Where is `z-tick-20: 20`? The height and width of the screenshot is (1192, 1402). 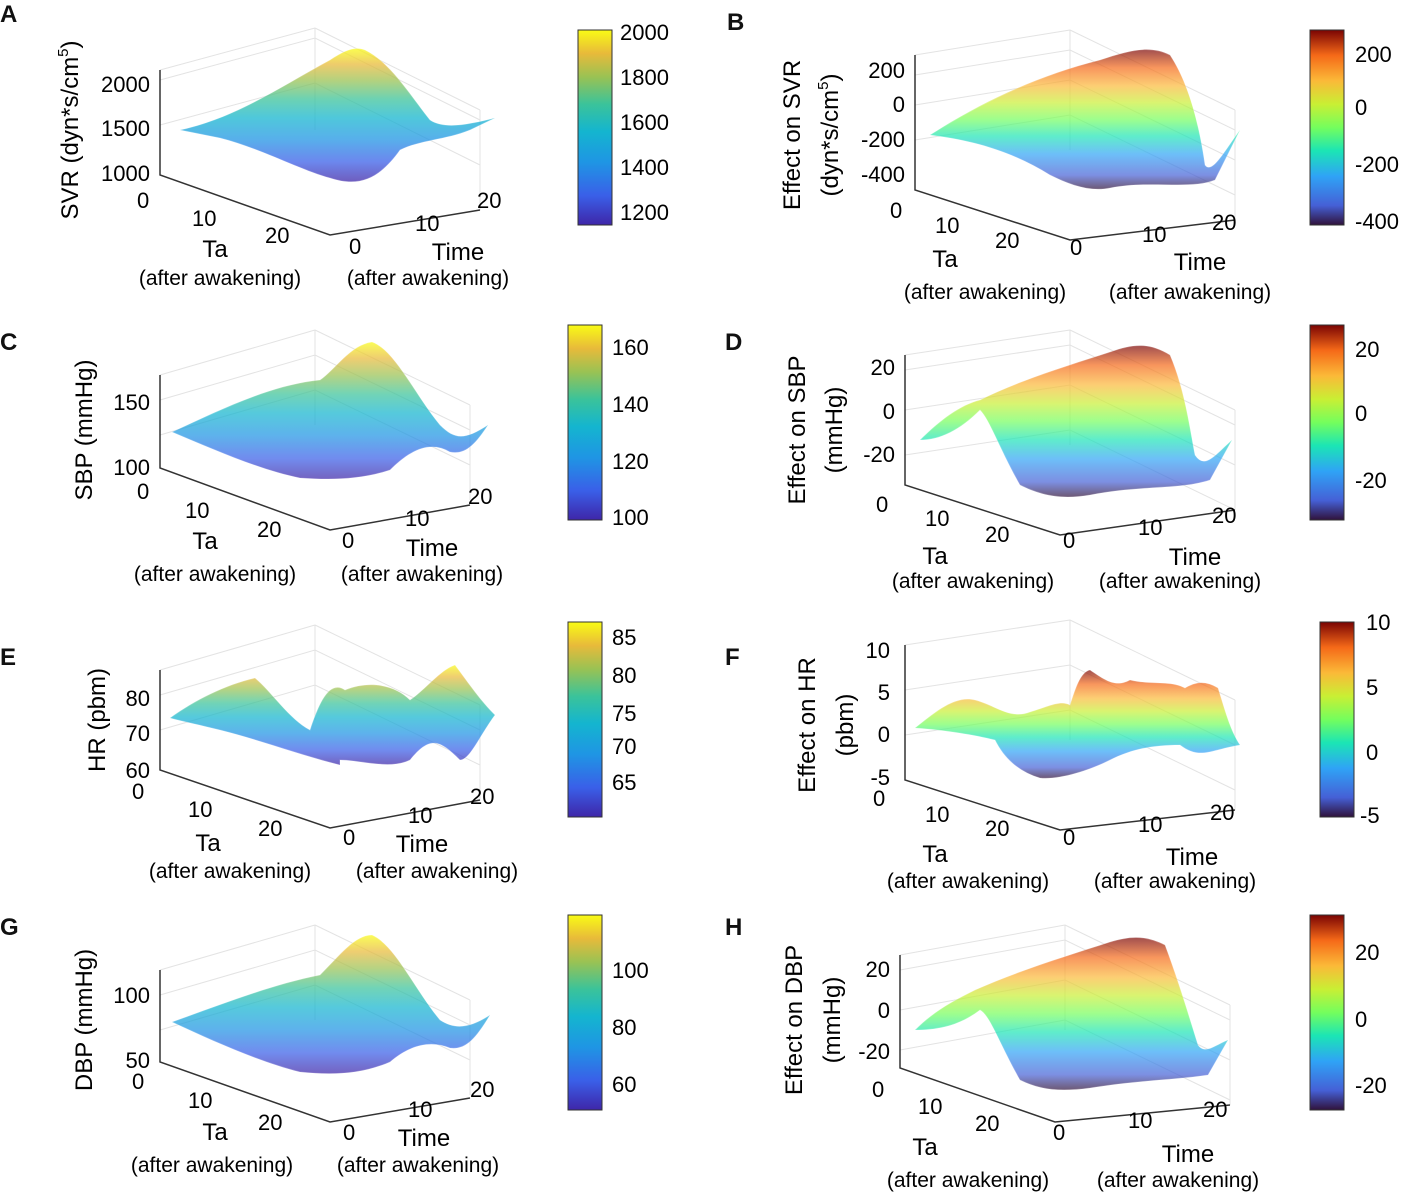 z-tick-20: 20 is located at coordinates (878, 969).